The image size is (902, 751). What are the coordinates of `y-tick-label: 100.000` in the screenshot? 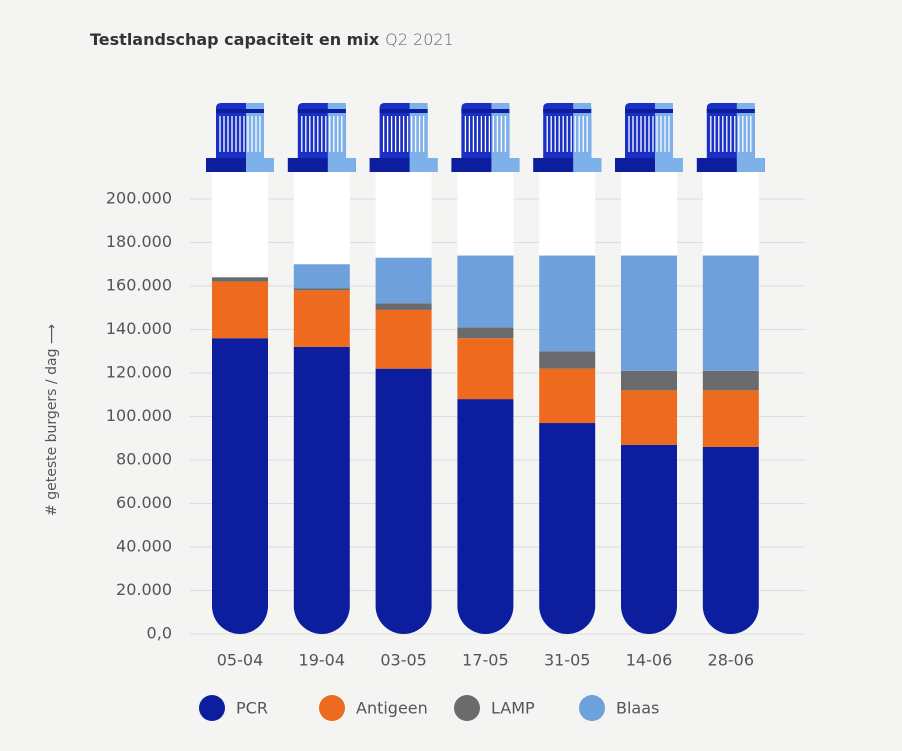 It's located at (139, 415).